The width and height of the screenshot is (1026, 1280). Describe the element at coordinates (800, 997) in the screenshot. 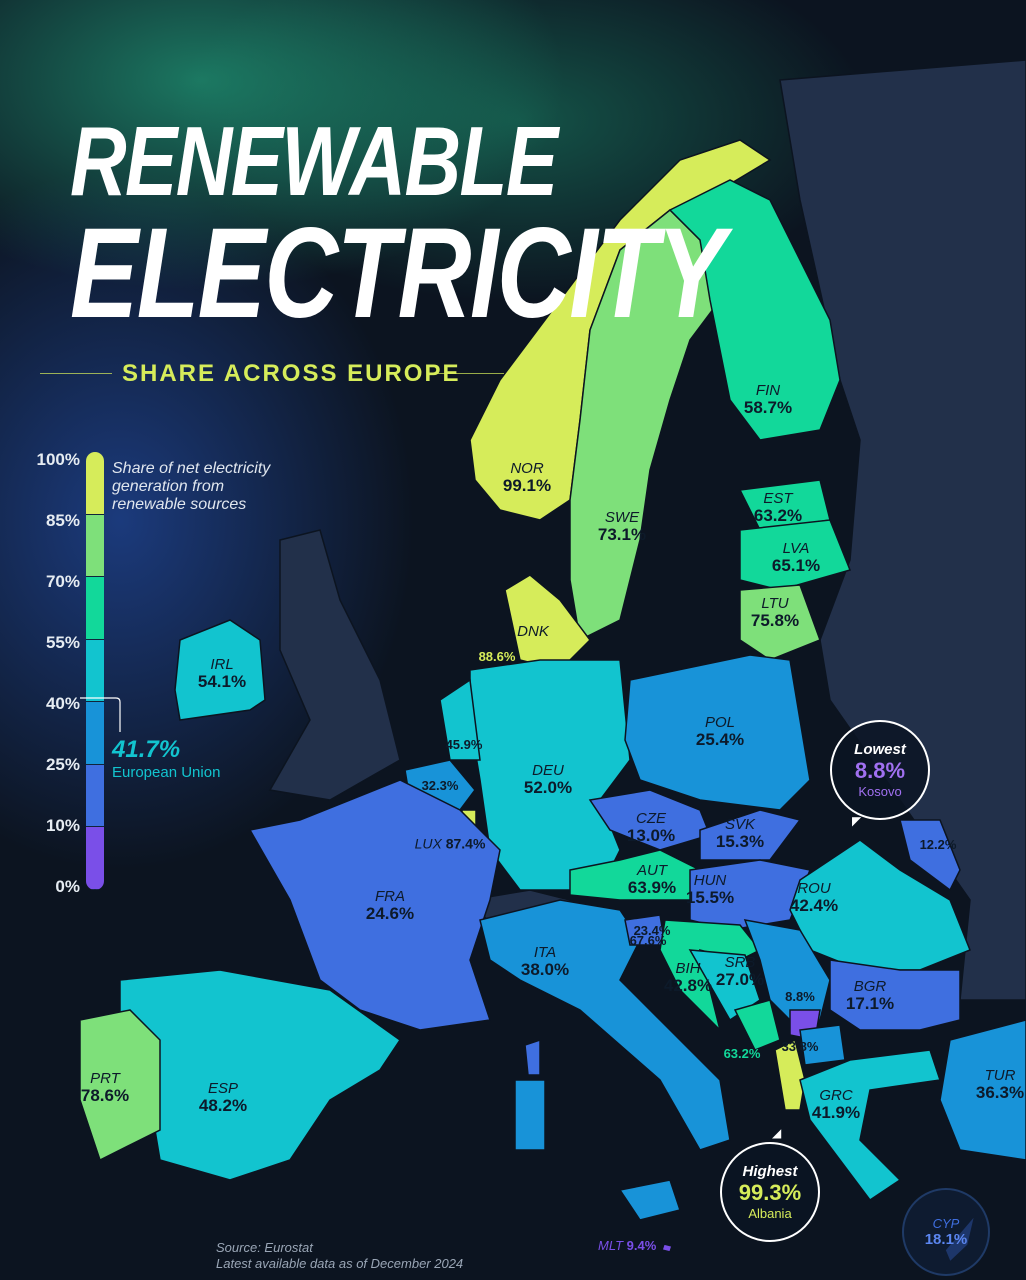

I see `label-xkx: 8.8%` at that location.